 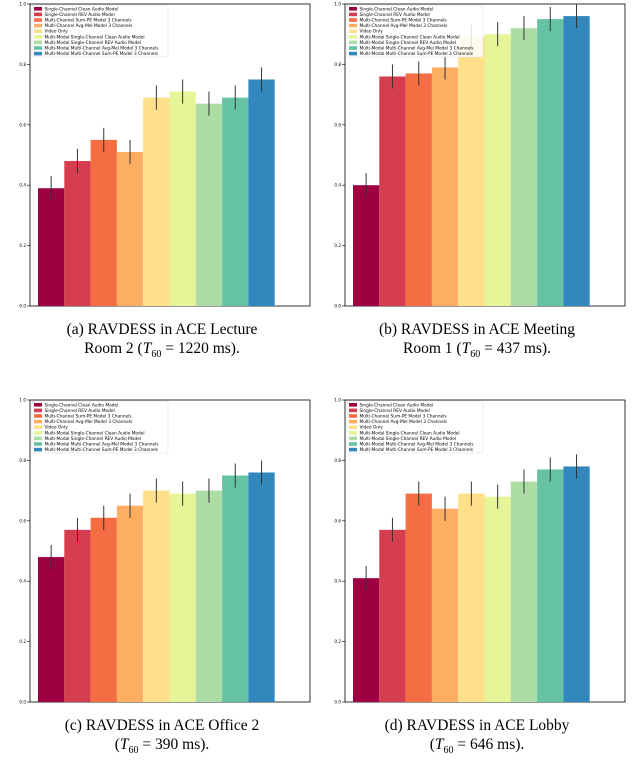 I want to click on caption-math: T60, so click(x=471, y=350).